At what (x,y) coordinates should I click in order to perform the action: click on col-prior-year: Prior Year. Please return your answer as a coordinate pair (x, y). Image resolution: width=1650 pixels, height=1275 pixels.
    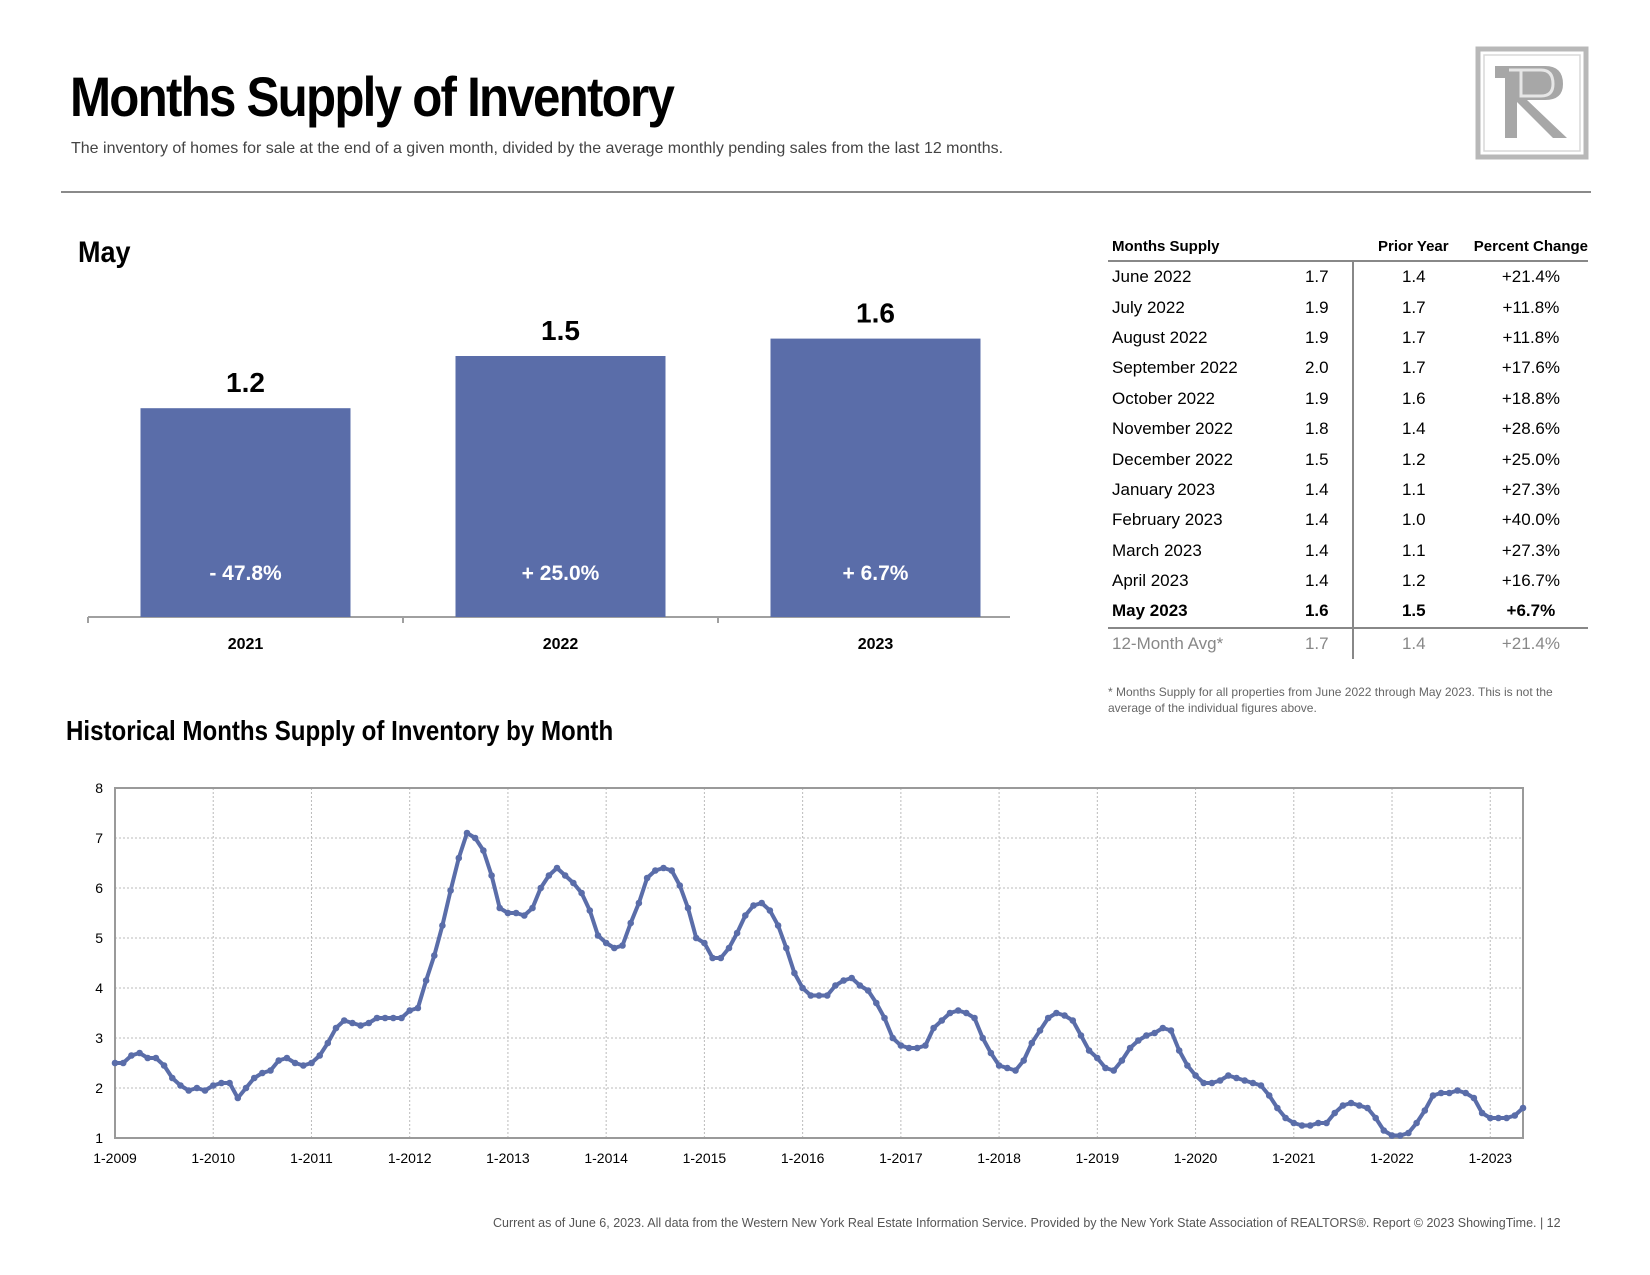
    Looking at the image, I should click on (1411, 248).